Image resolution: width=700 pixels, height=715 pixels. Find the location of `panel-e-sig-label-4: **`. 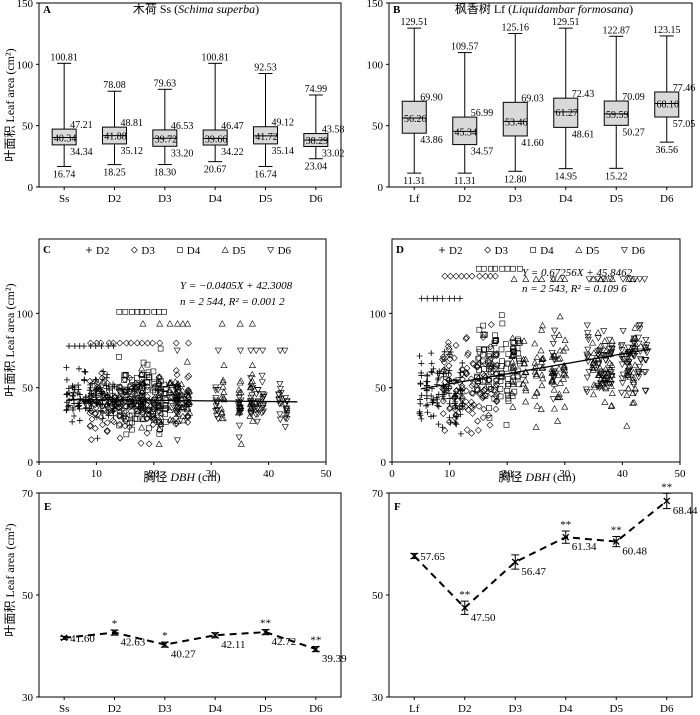

panel-e-sig-label-4: ** is located at coordinates (265, 624).